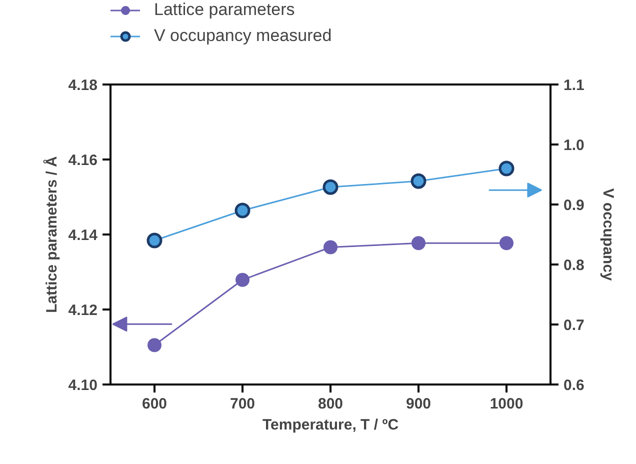 This screenshot has height=464, width=636. I want to click on legend-label: Lattice parameters, so click(224, 10).